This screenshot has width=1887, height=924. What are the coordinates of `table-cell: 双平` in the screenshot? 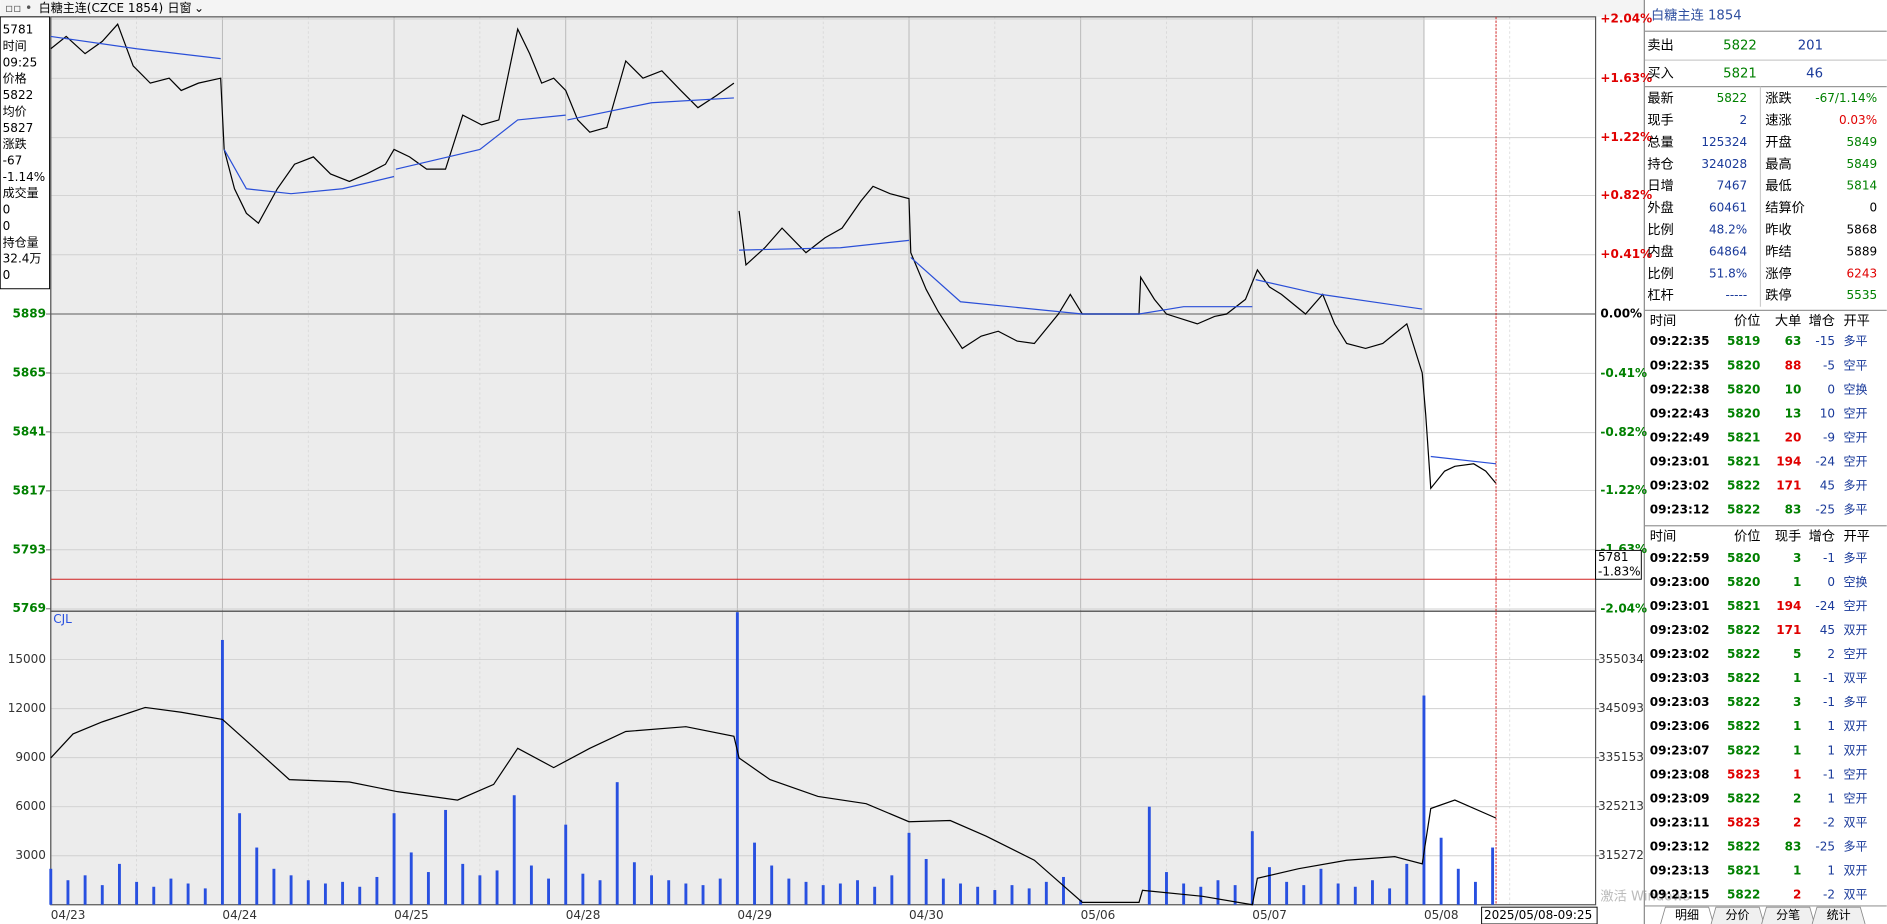 It's located at (1855, 895).